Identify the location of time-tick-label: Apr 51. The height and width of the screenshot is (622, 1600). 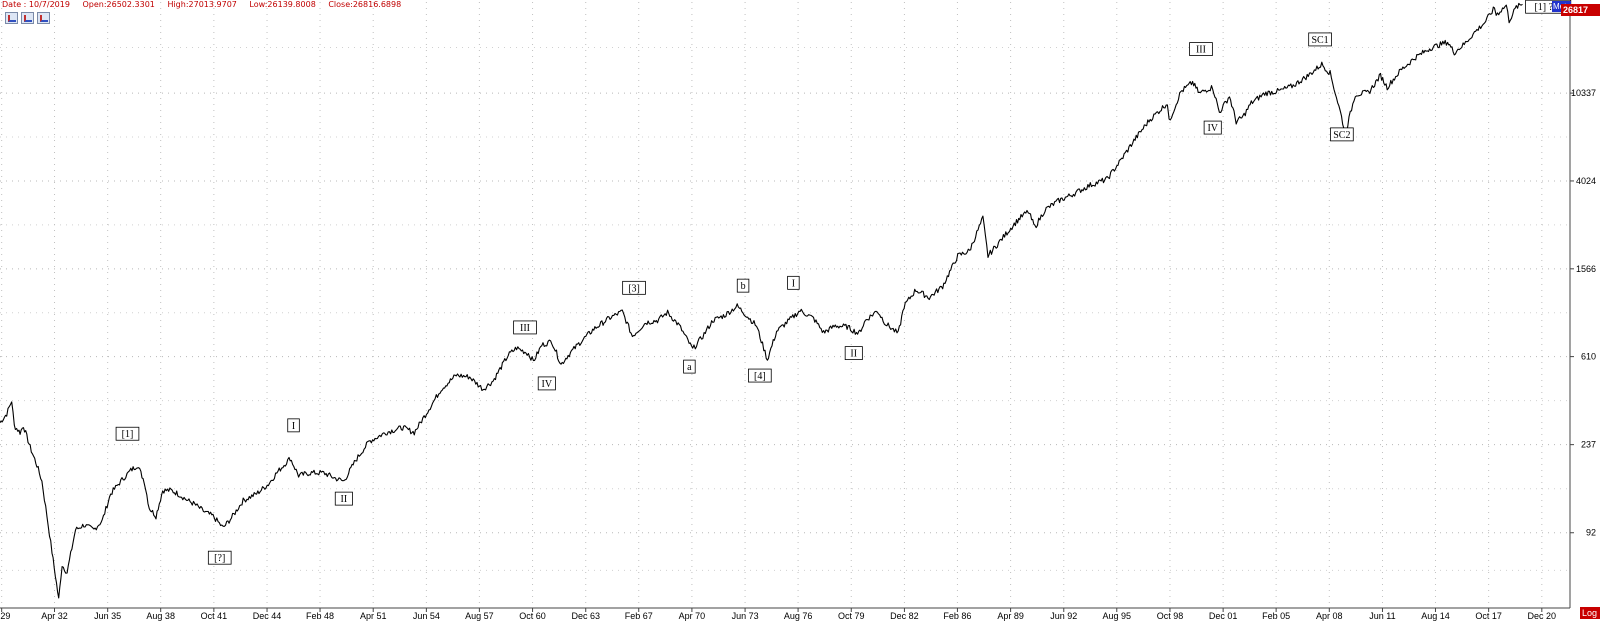
(373, 616).